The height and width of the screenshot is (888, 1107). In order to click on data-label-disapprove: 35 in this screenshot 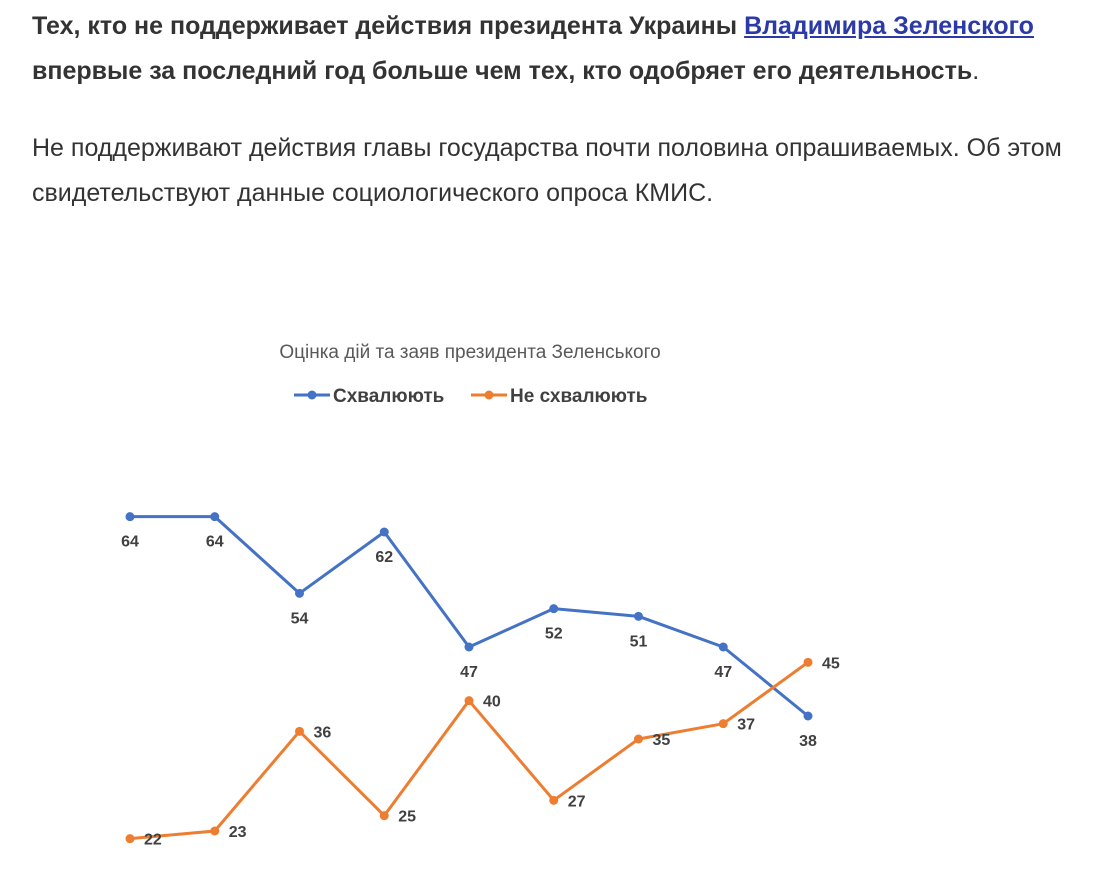, I will do `click(662, 740)`.